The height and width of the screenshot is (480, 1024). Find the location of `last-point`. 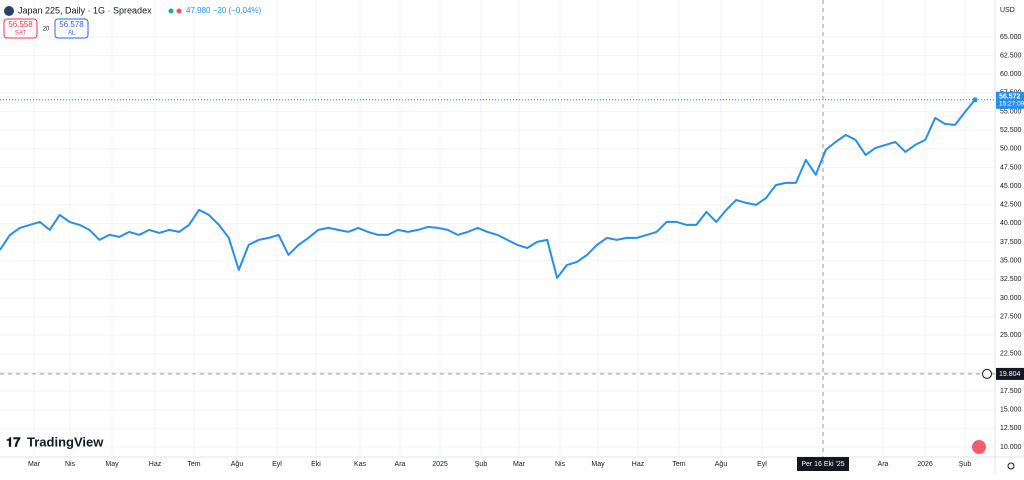

last-point is located at coordinates (975, 100).